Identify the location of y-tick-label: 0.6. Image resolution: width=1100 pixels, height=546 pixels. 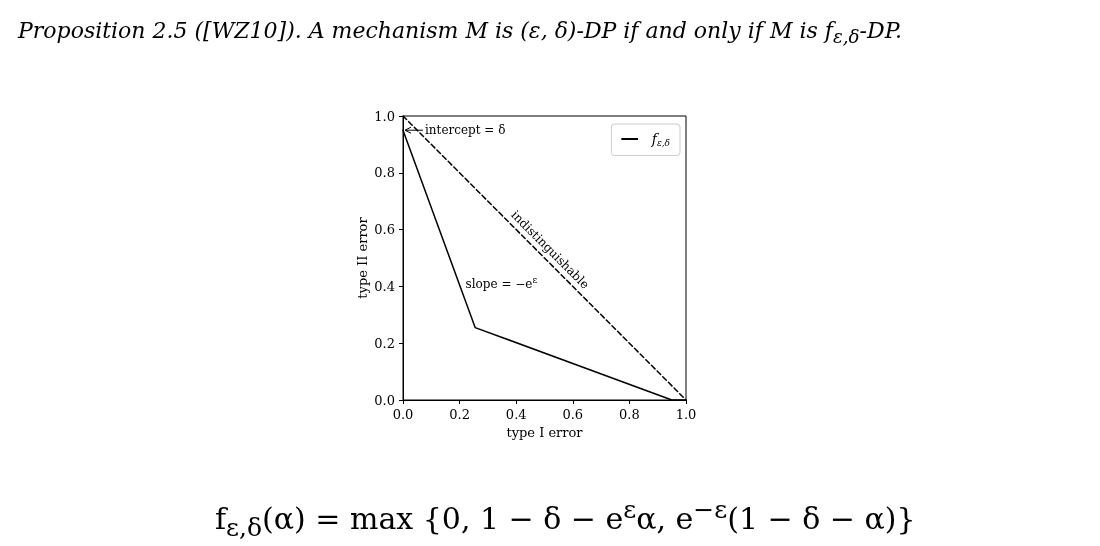
(384, 230).